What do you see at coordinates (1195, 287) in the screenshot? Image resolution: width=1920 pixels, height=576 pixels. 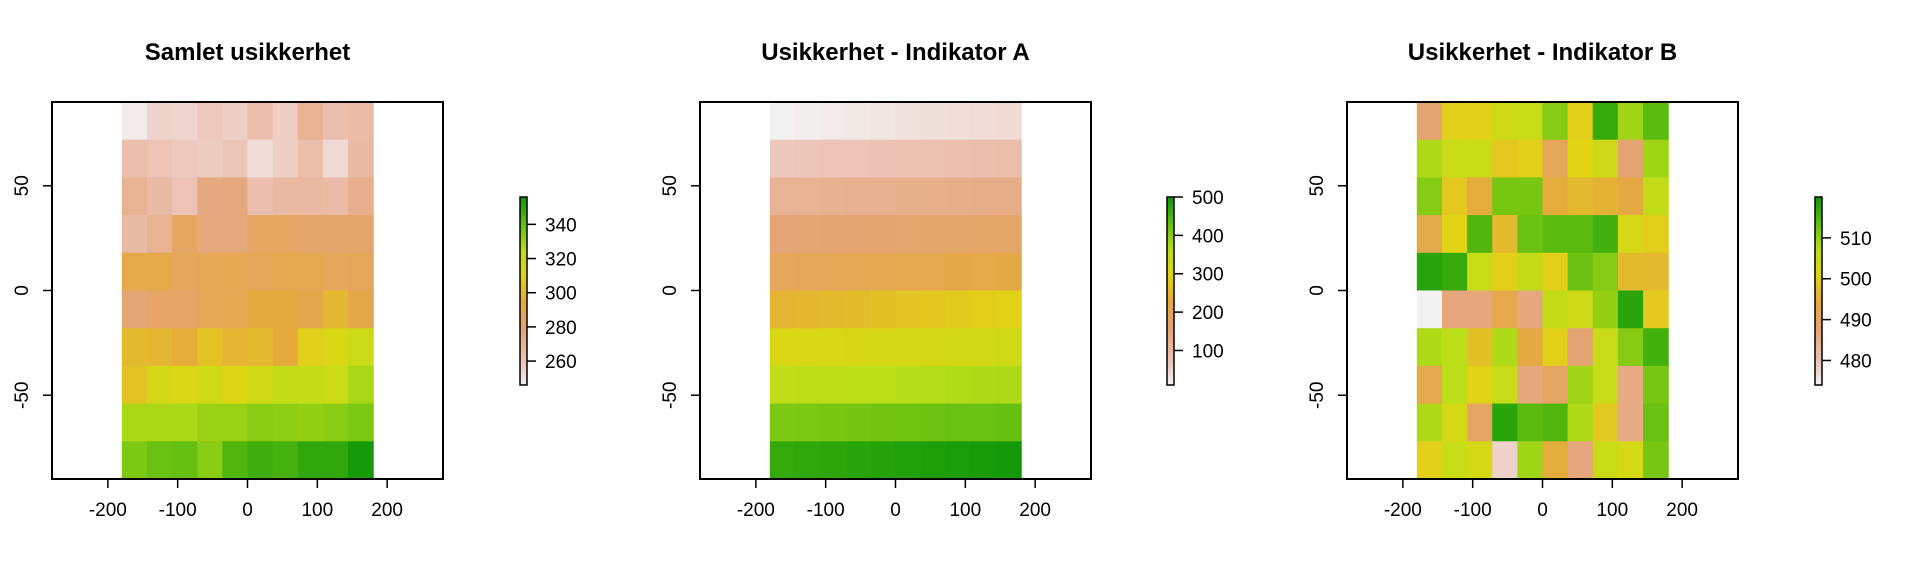 I see `colorbar: 100 200 300 400 500` at bounding box center [1195, 287].